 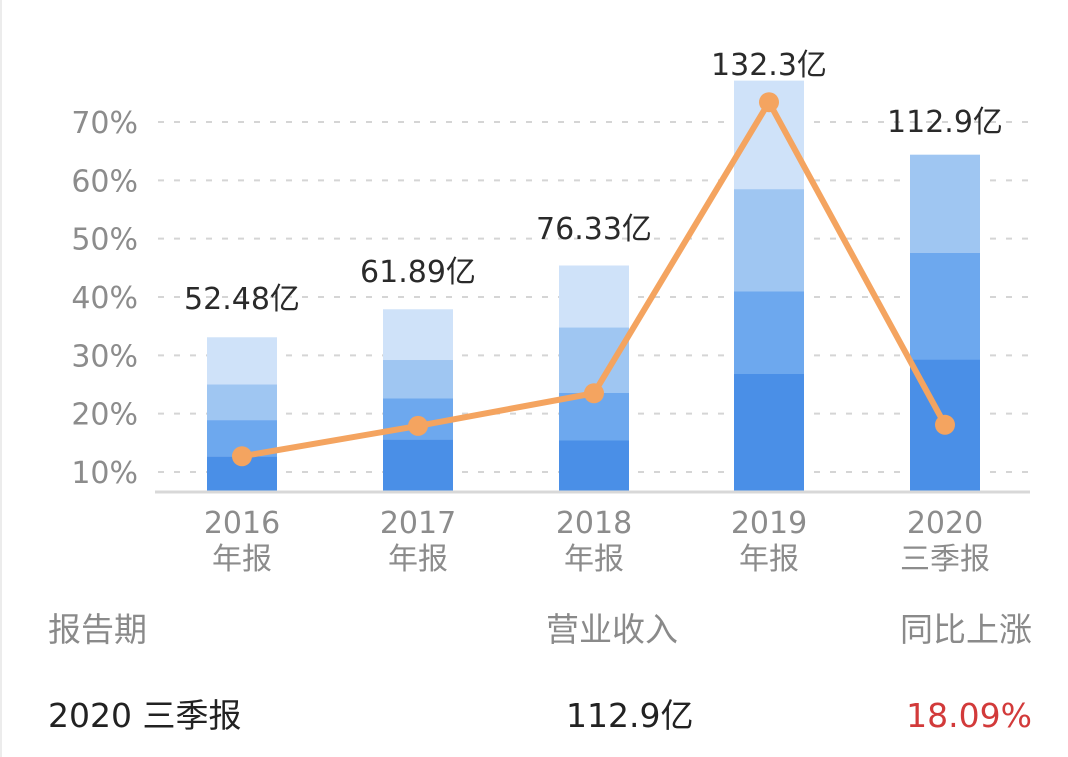 I want to click on row-revenue: 112.9亿, so click(x=630, y=715).